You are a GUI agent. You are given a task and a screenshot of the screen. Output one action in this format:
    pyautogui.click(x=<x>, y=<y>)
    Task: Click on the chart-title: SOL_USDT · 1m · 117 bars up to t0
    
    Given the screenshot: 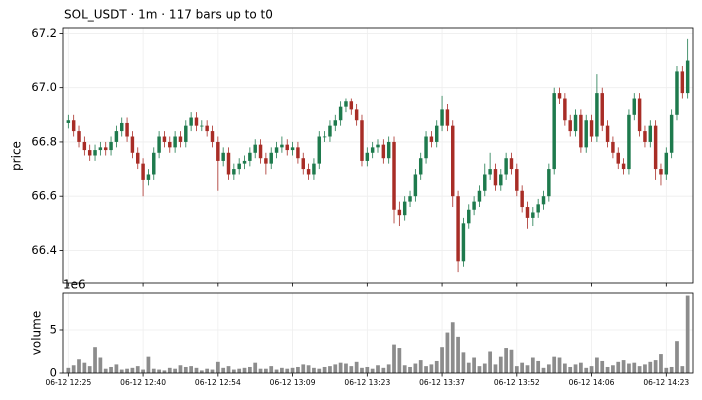 What is the action you would take?
    pyautogui.click(x=168, y=15)
    